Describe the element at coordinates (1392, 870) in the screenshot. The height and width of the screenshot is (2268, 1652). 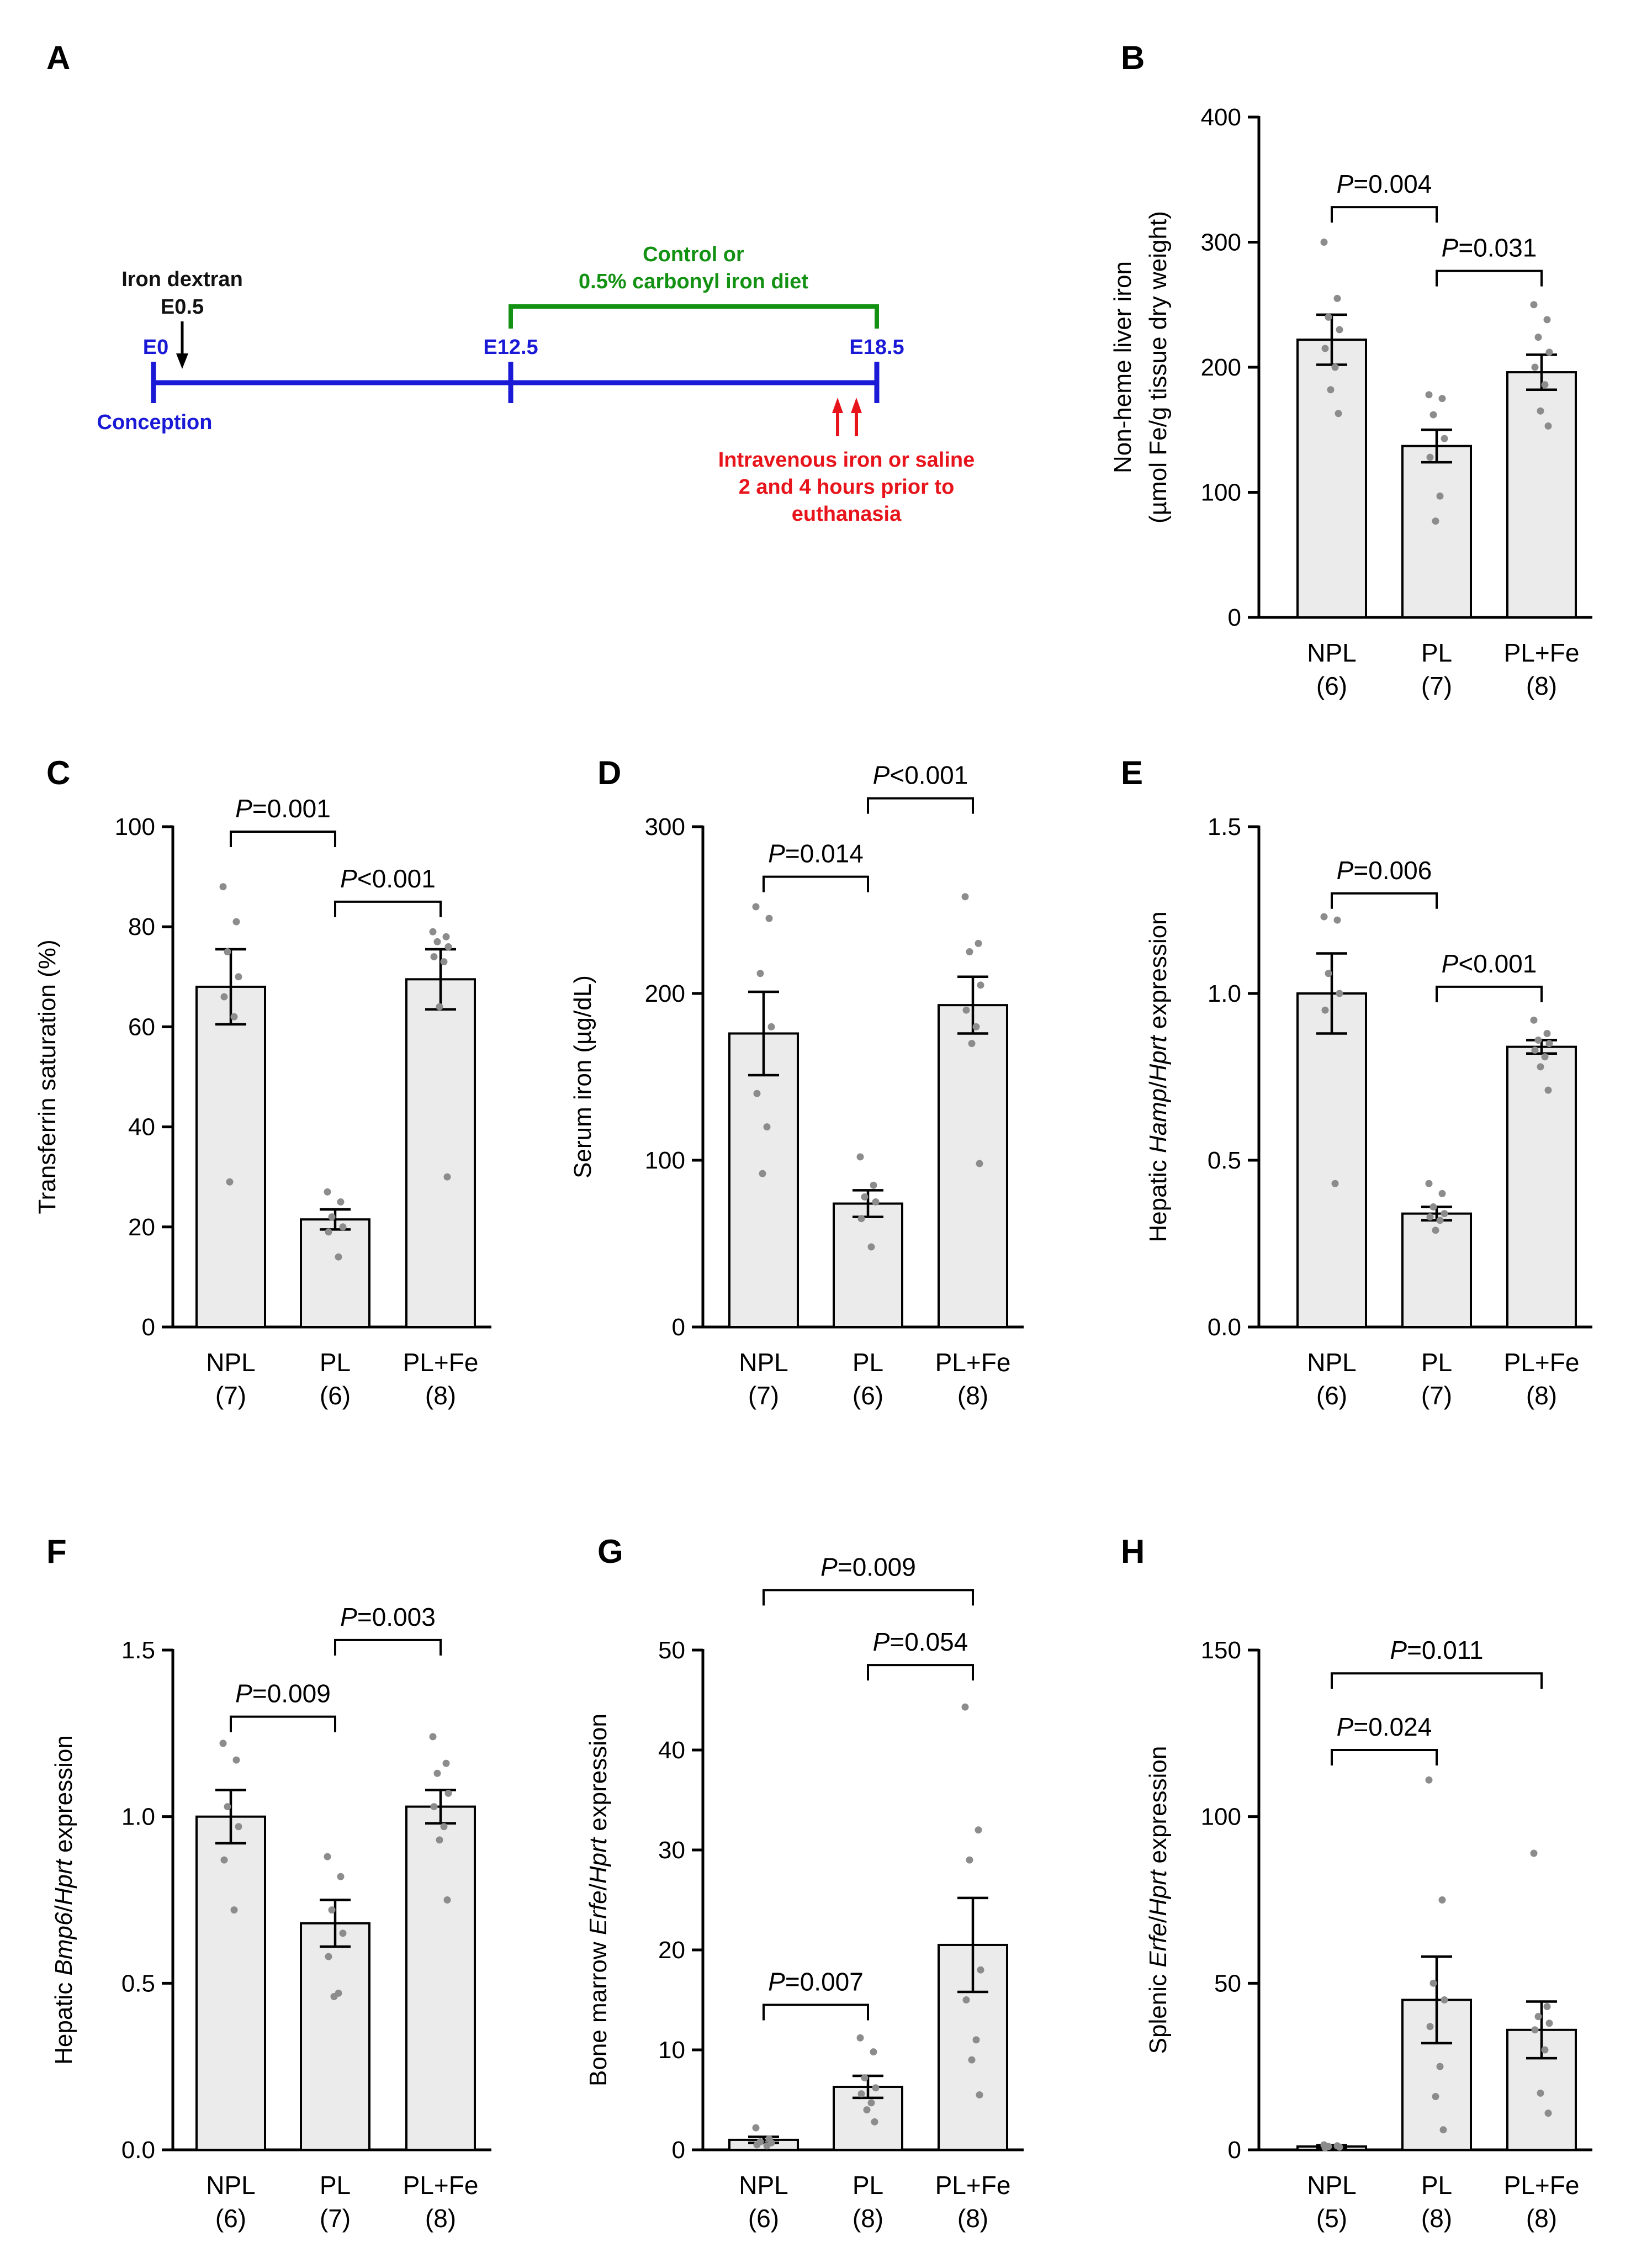
I see `p-value-text: =0.006` at that location.